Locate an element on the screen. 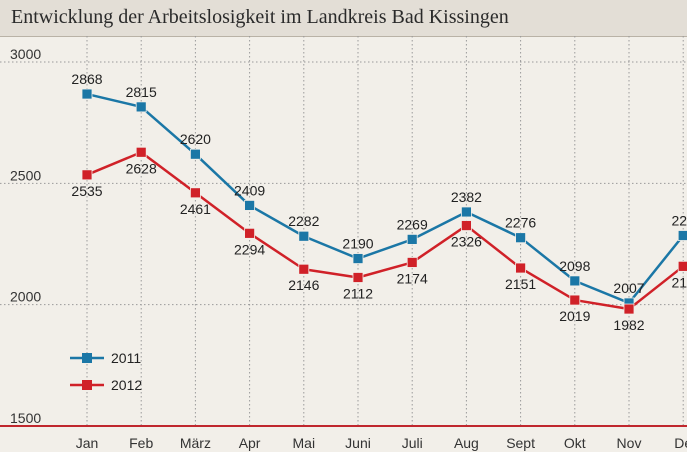  x-tick-label-8: Aug is located at coordinates (466, 443).